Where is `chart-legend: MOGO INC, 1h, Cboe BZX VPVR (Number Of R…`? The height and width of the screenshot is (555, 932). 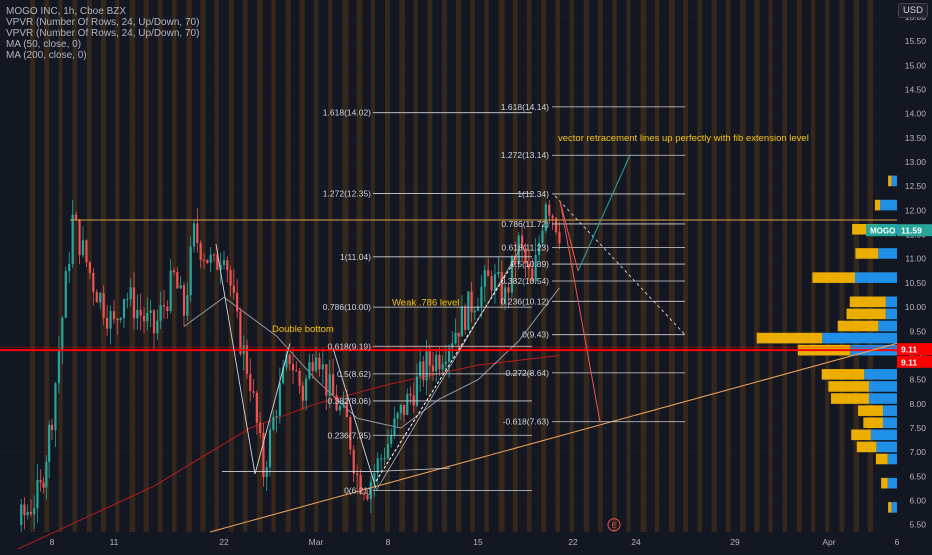 chart-legend: MOGO INC, 1h, Cboe BZX VPVR (Number Of R… is located at coordinates (102, 33).